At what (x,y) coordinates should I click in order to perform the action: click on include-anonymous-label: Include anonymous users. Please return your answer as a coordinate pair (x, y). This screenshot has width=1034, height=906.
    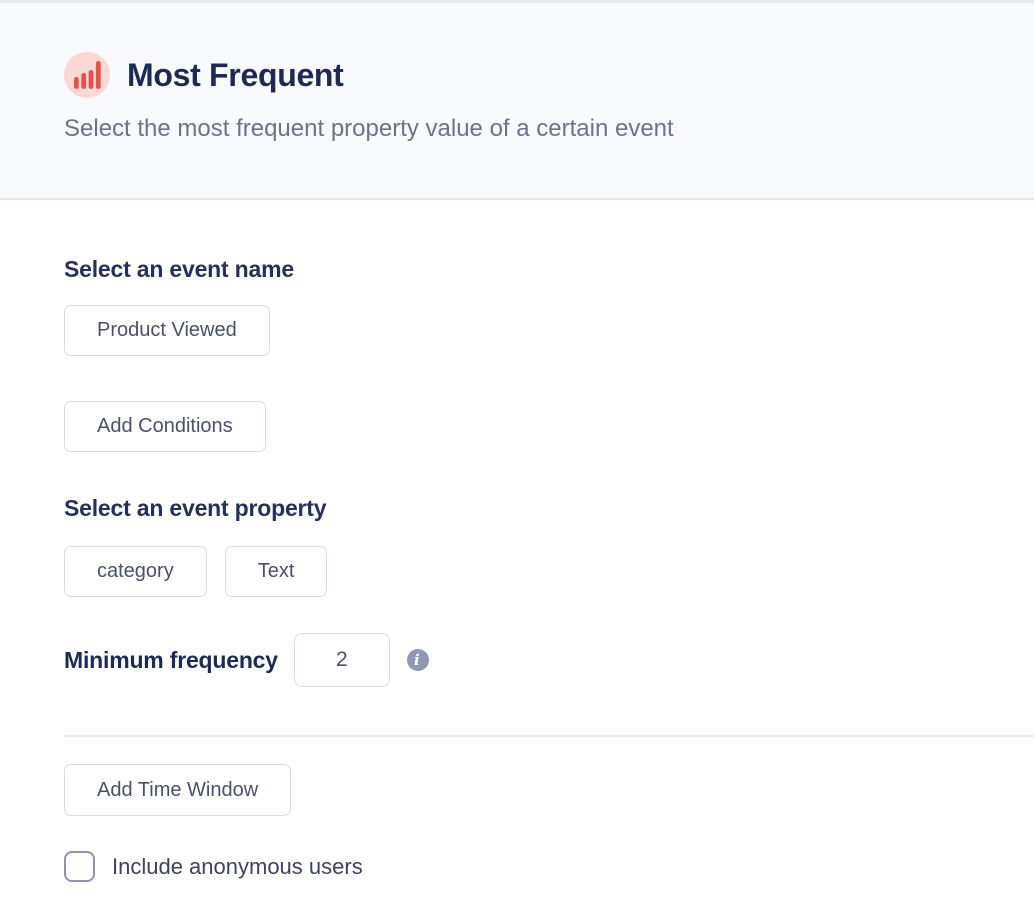
    Looking at the image, I should click on (237, 866).